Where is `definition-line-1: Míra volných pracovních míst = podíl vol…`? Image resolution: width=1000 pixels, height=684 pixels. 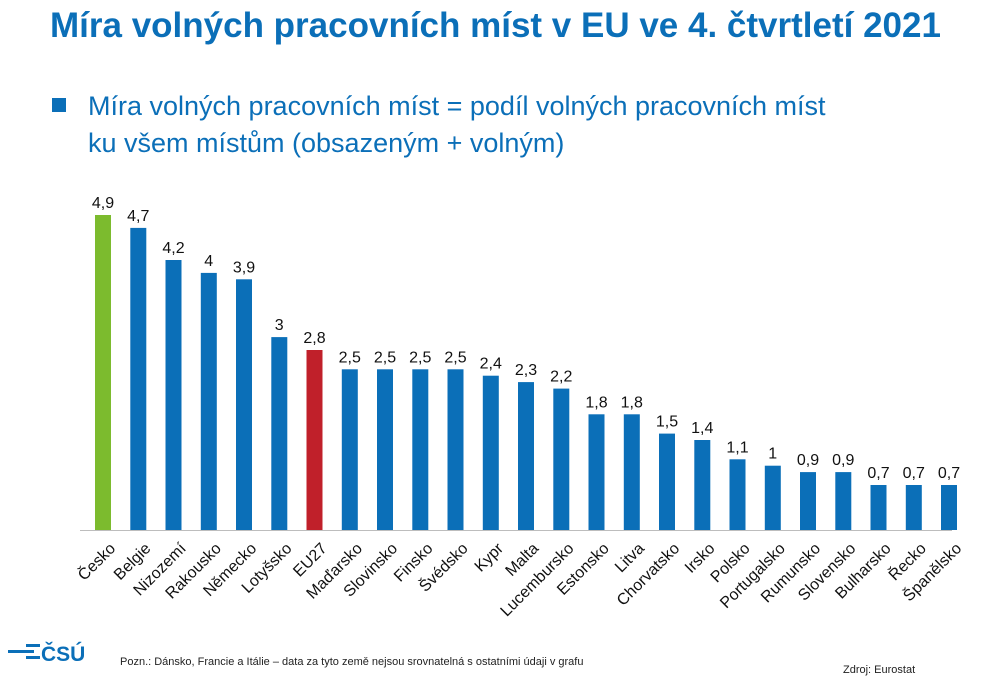 definition-line-1: Míra volných pracovních míst = podíl vol… is located at coordinates (457, 106).